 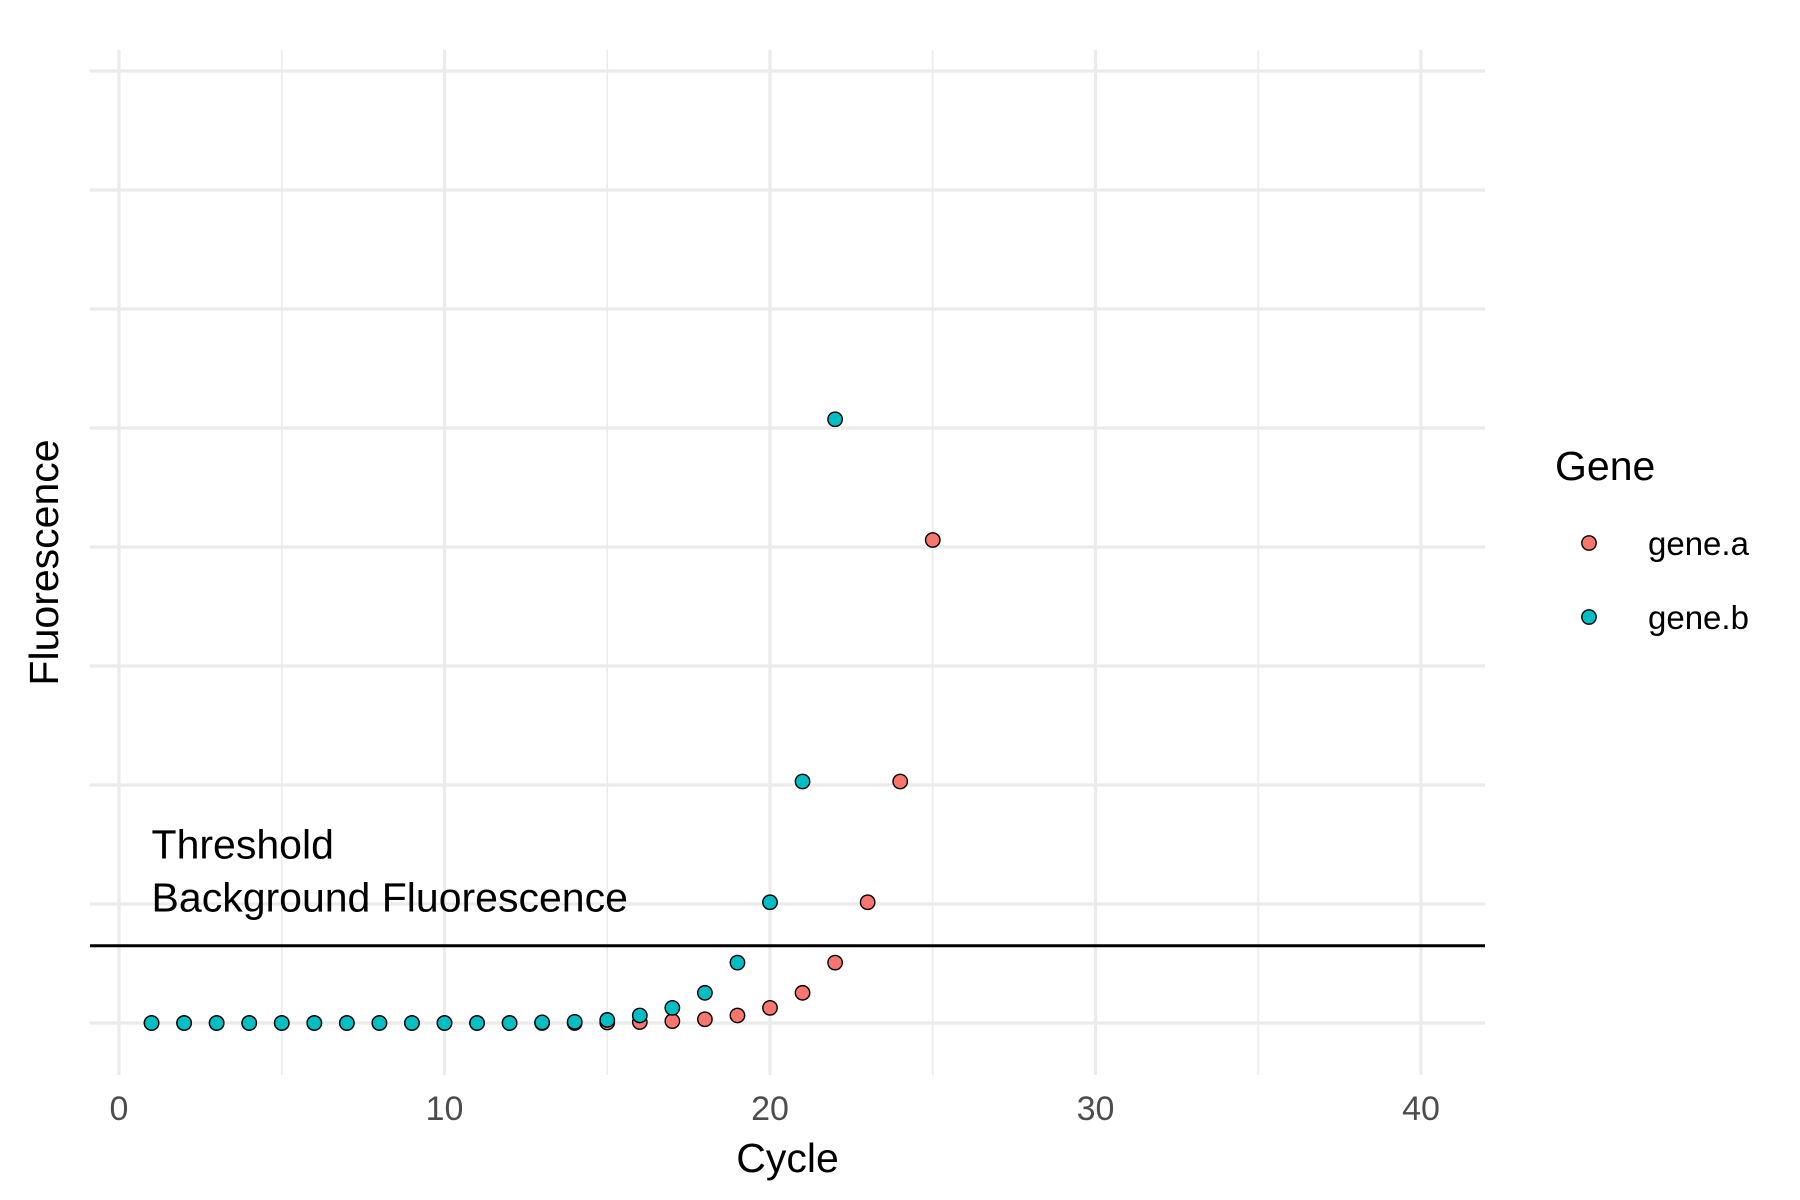 I want to click on legend: Gene gene.a gene.b, so click(x=1652, y=539).